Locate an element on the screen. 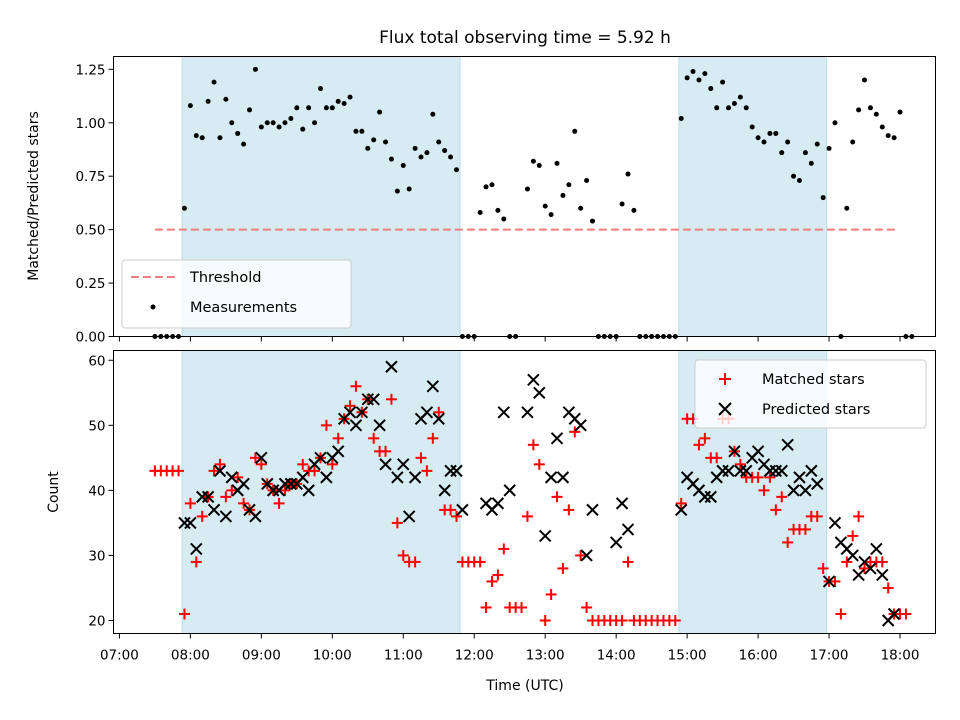 This screenshot has height=720, width=960. y-tick-label: 1.00 is located at coordinates (90, 124).